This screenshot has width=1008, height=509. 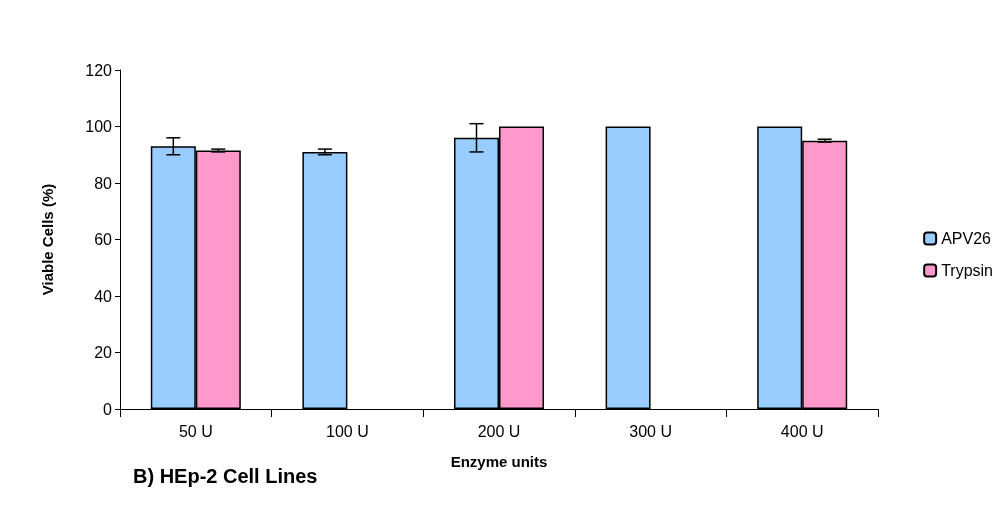 What do you see at coordinates (499, 461) in the screenshot?
I see `x-axis-title: Enzyme units` at bounding box center [499, 461].